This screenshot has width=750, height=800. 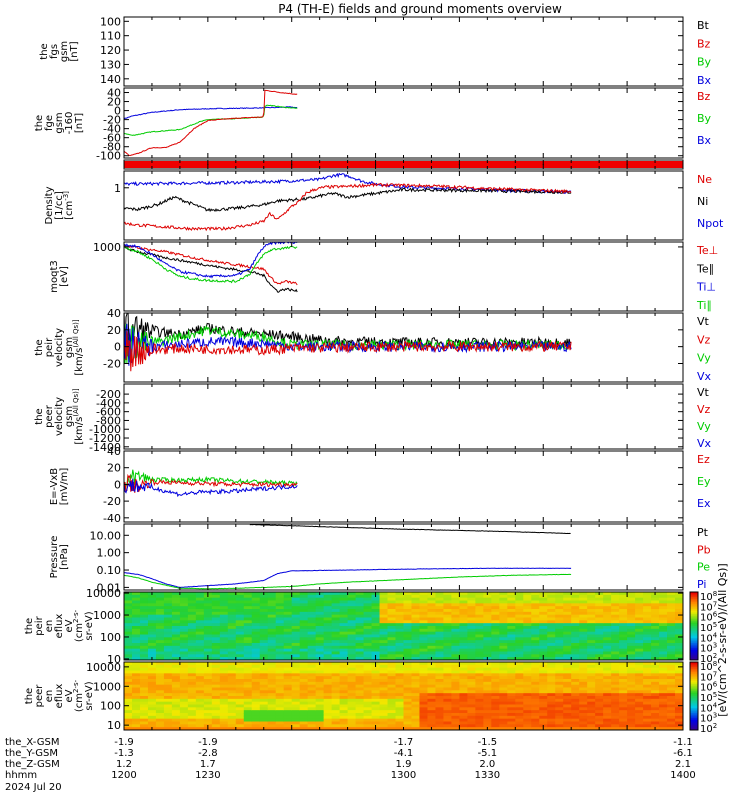 What do you see at coordinates (709, 617) in the screenshot?
I see `colorbar-tick-label: 106` at bounding box center [709, 617].